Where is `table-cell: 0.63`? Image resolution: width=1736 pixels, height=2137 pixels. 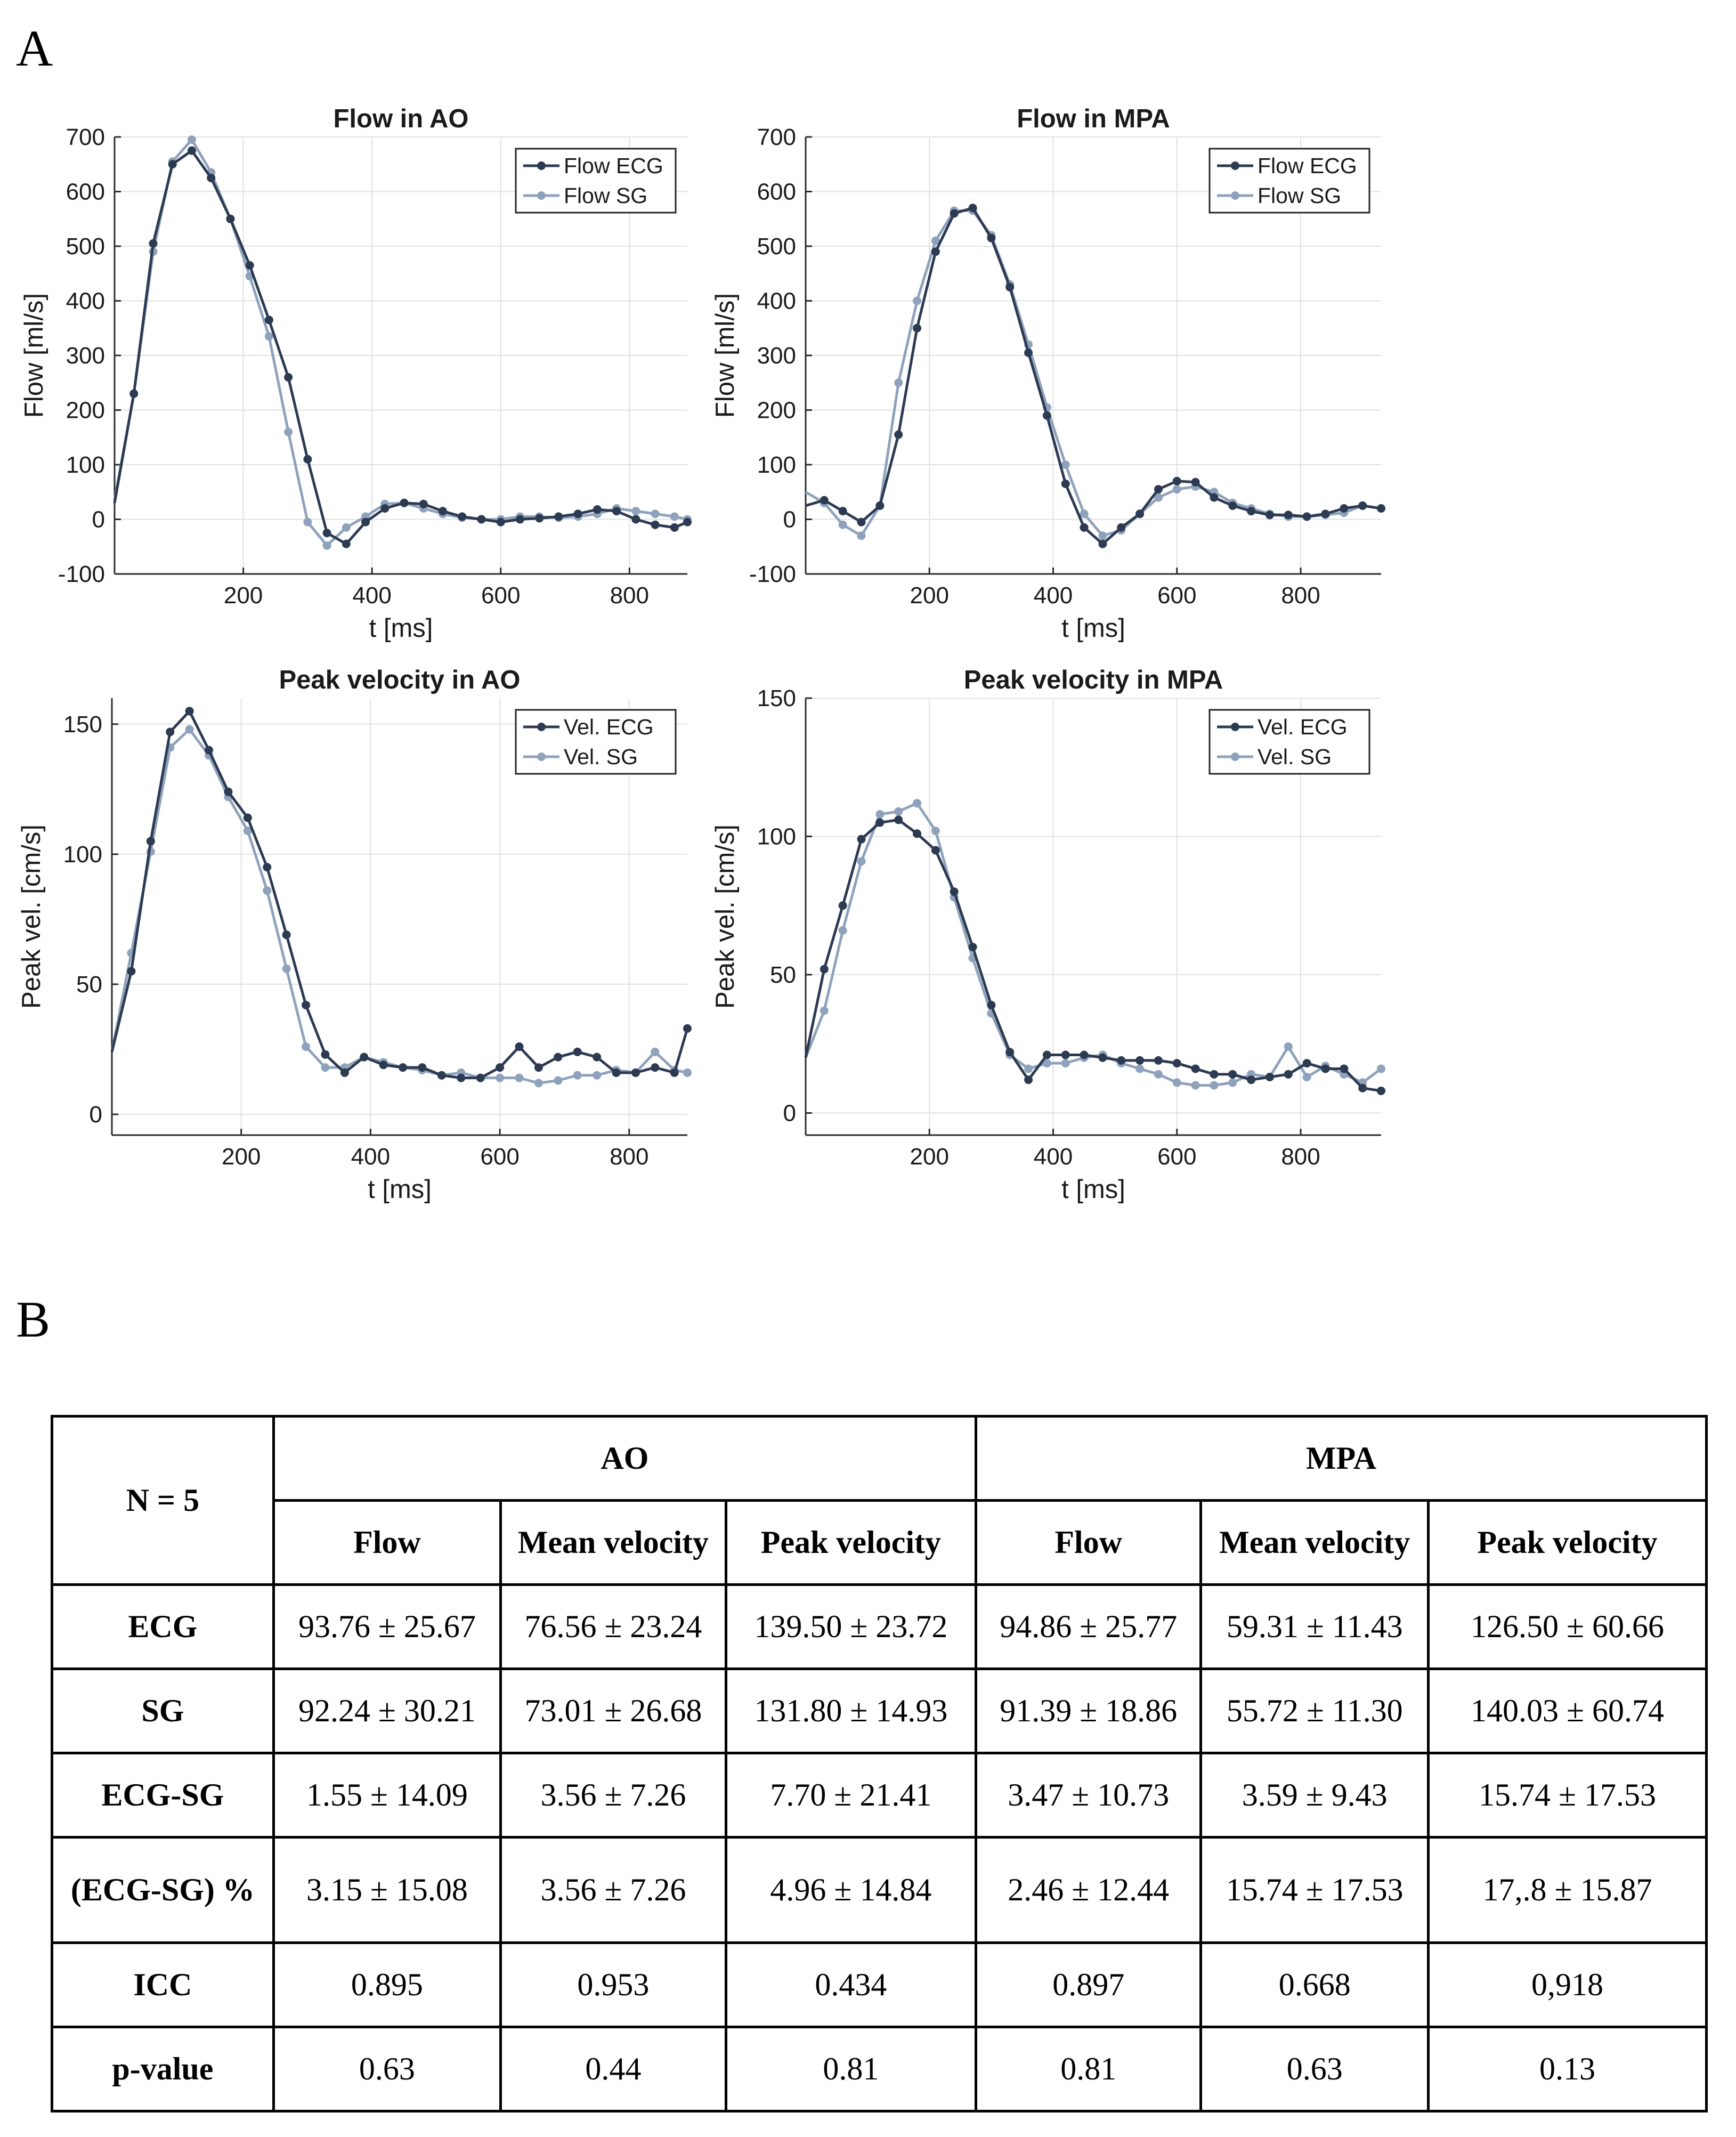 table-cell: 0.63 is located at coordinates (387, 2069).